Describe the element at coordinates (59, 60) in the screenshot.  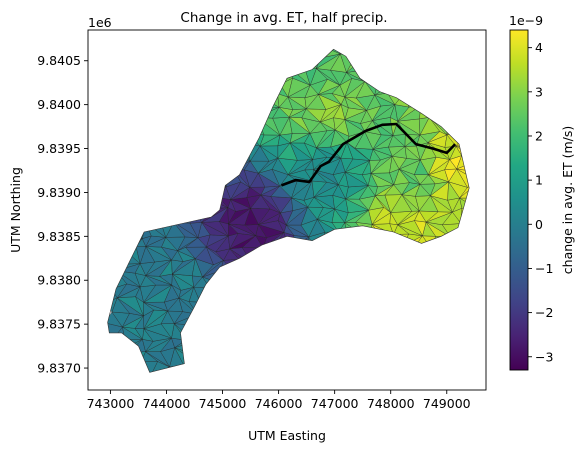
I see `y-tick-label: 9.8405` at that location.